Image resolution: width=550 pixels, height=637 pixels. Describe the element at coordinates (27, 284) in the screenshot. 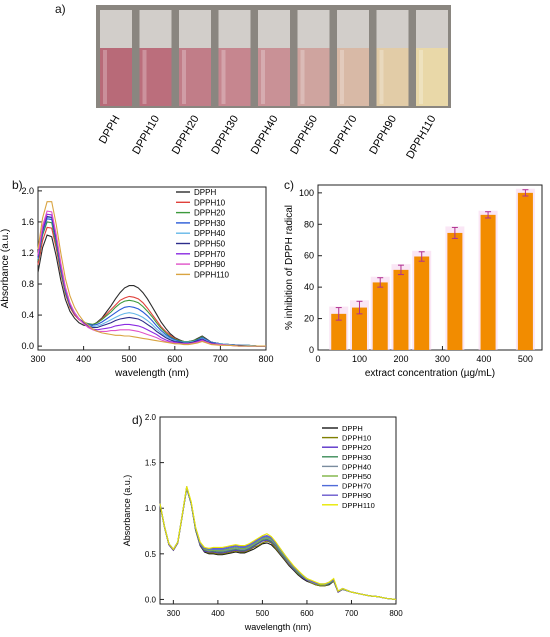

I see `y-tick-label: 0.8` at that location.